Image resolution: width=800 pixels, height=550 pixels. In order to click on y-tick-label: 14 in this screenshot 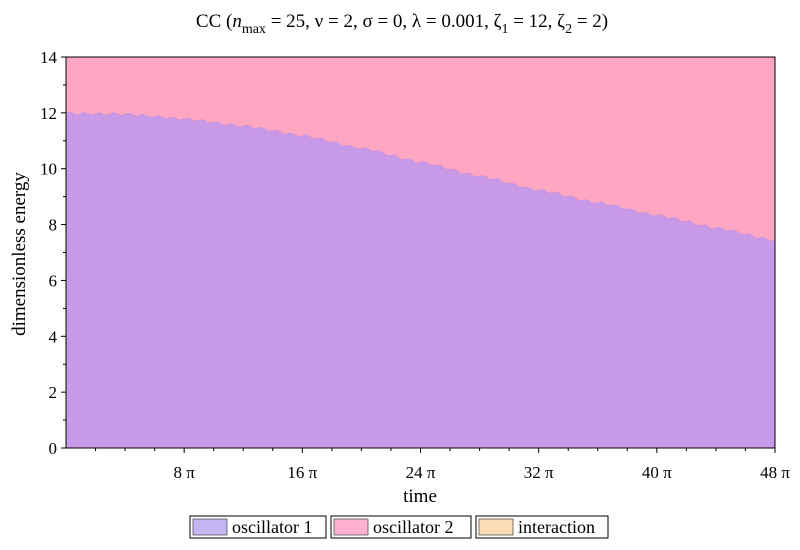, I will do `click(49, 57)`.